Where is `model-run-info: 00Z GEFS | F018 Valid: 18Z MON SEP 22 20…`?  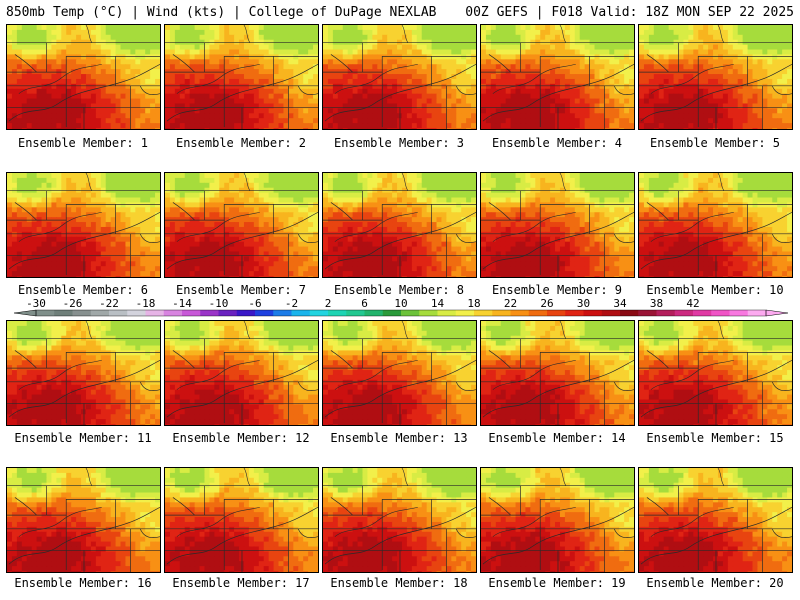
model-run-info: 00Z GEFS | F018 Valid: 18Z MON SEP 22 20… is located at coordinates (629, 12).